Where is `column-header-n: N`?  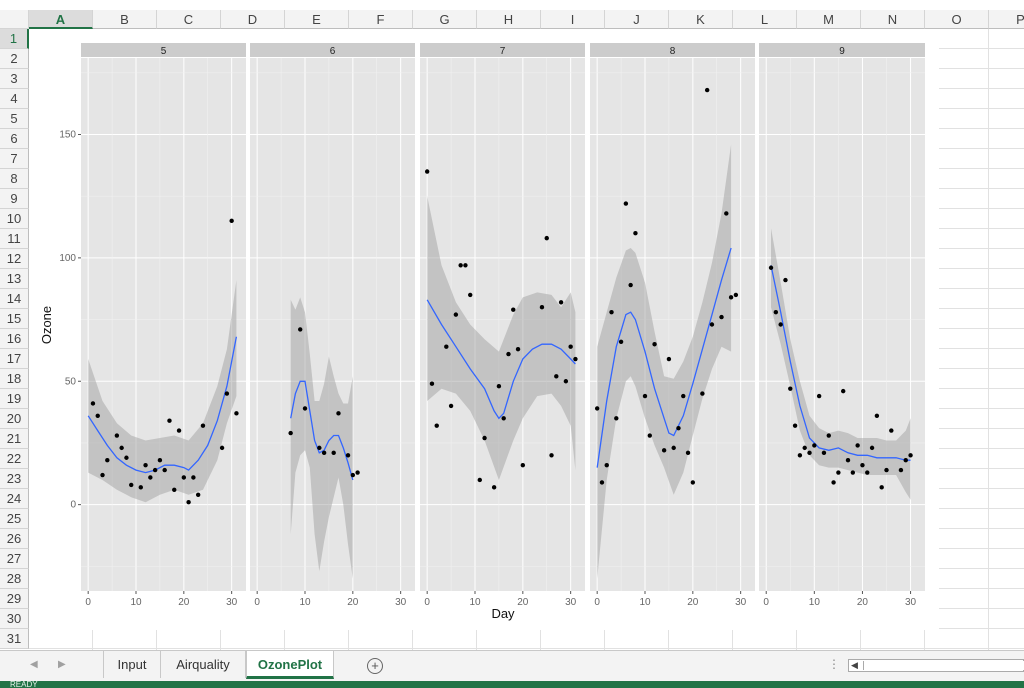
column-header-n: N is located at coordinates (893, 19).